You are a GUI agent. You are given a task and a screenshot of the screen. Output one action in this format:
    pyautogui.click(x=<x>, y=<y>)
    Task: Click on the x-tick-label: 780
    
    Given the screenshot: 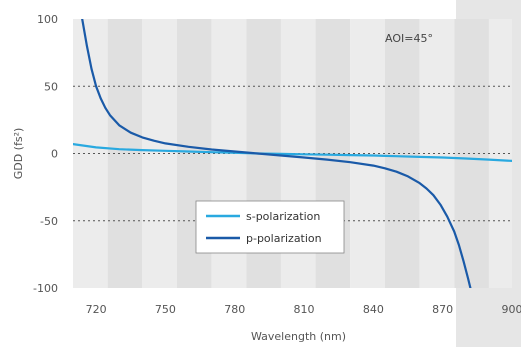 What is the action you would take?
    pyautogui.click(x=234, y=309)
    